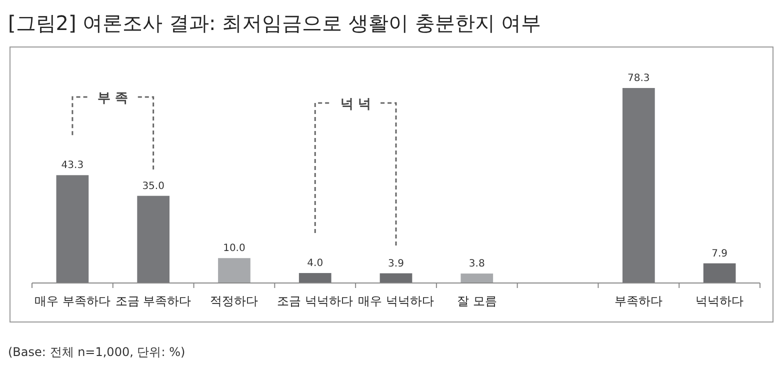  Describe the element at coordinates (315, 301) in the screenshot. I see `x-tick-label: 조금 넉넉하다` at that location.